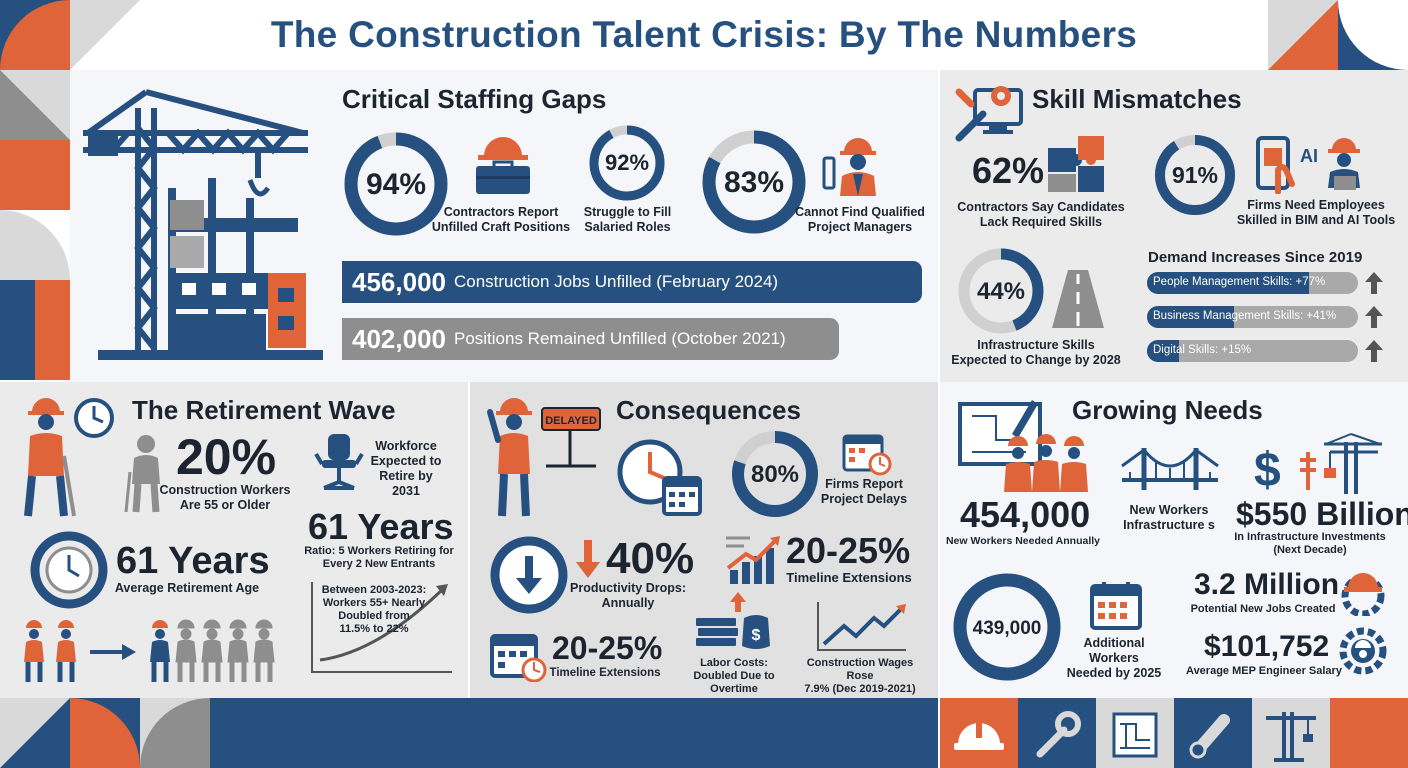  What do you see at coordinates (979, 734) in the screenshot?
I see `hard-hat-icon` at bounding box center [979, 734].